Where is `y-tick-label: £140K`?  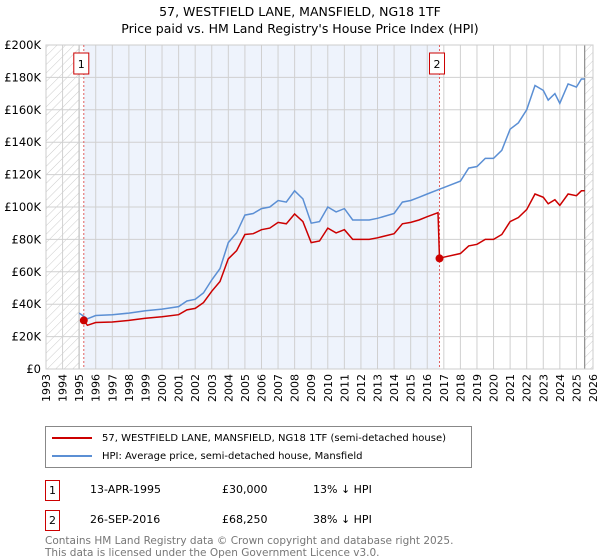 y-tick-label: £140K is located at coordinates (22, 142).